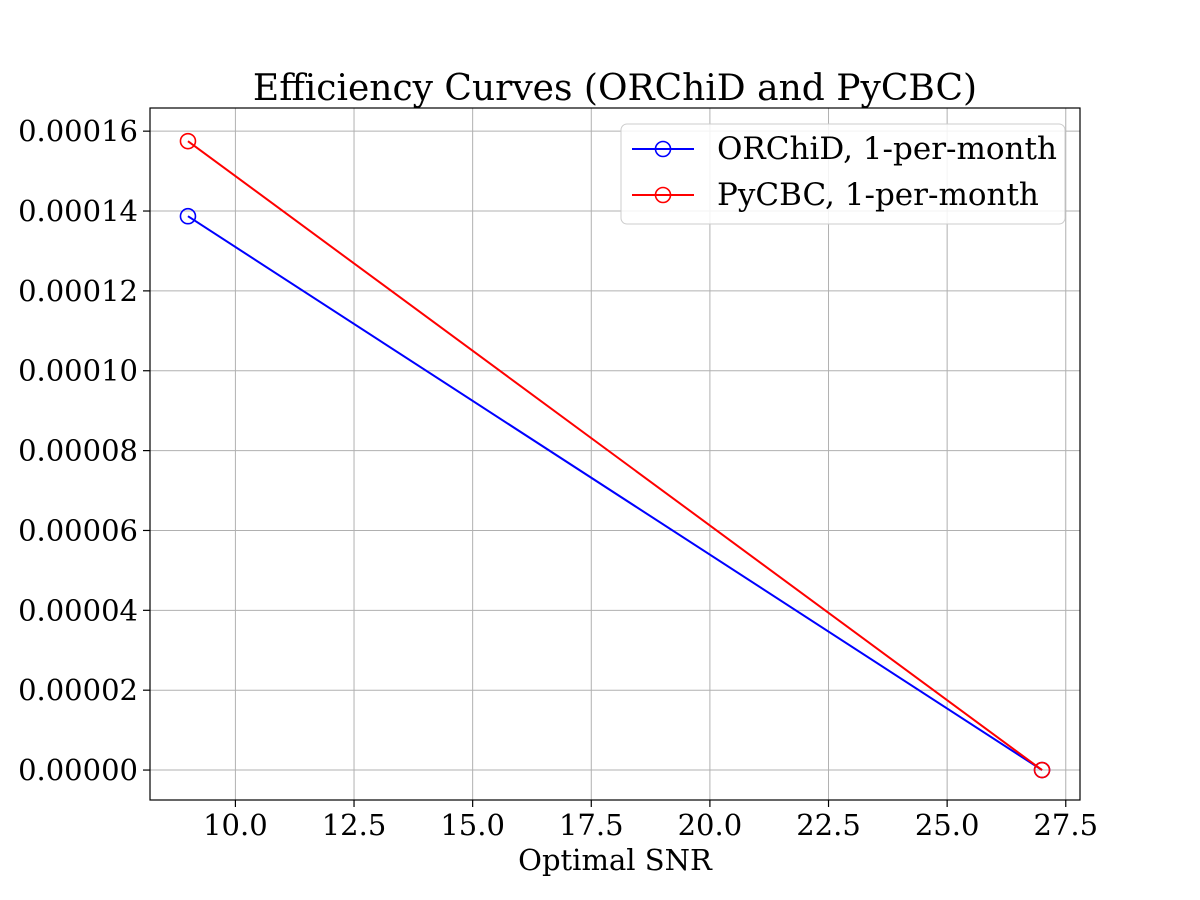 The height and width of the screenshot is (900, 1200). I want to click on legend-box, so click(843, 174).